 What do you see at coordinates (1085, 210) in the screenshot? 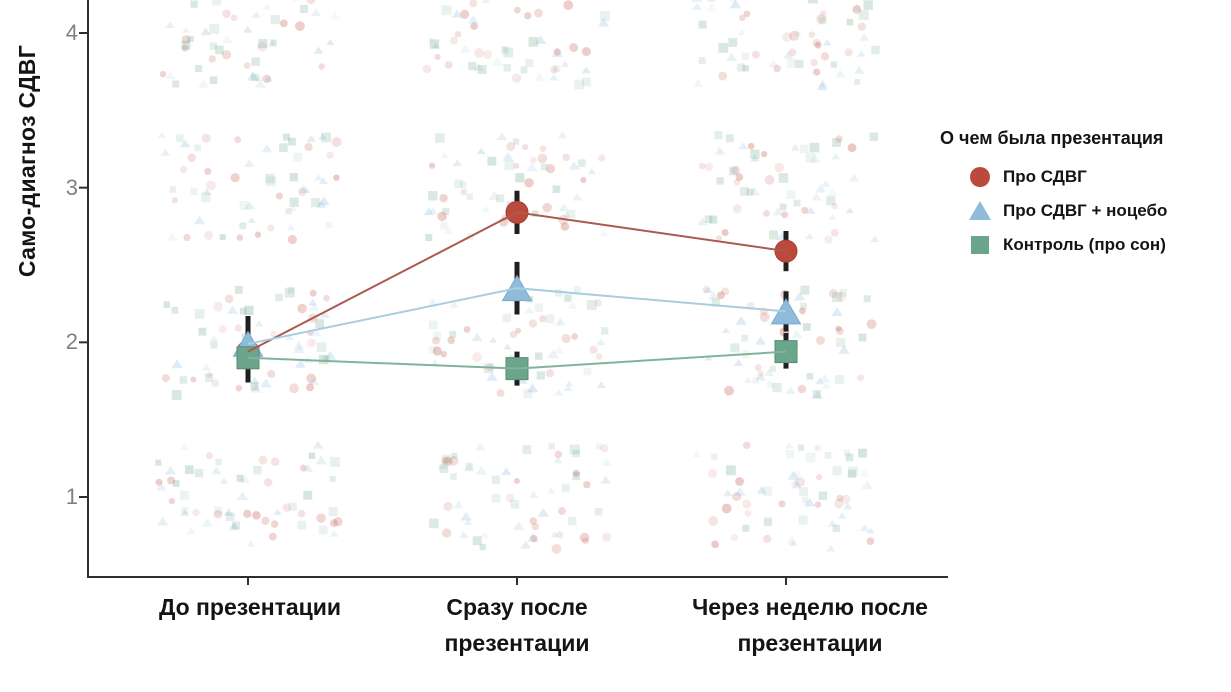
I see `legend-item-label: Про СДВГ + ноцебо` at bounding box center [1085, 210].